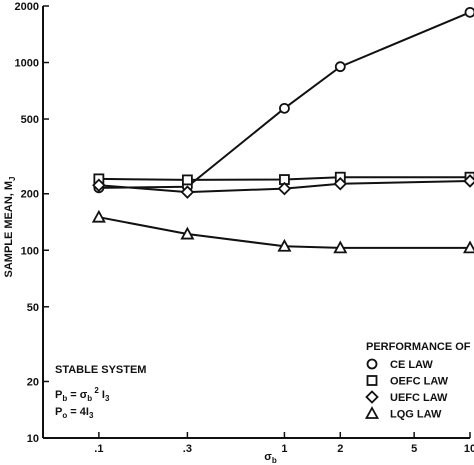  I want to click on annotation-heading: STABLE SYSTEM, so click(100, 370).